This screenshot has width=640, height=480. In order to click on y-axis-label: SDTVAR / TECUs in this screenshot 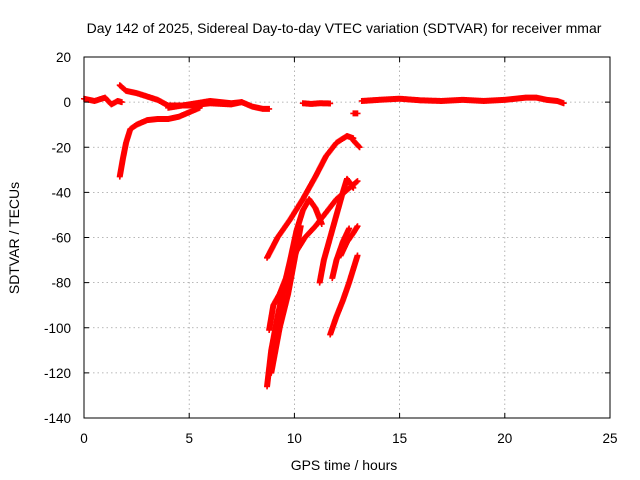, I will do `click(14, 238)`.